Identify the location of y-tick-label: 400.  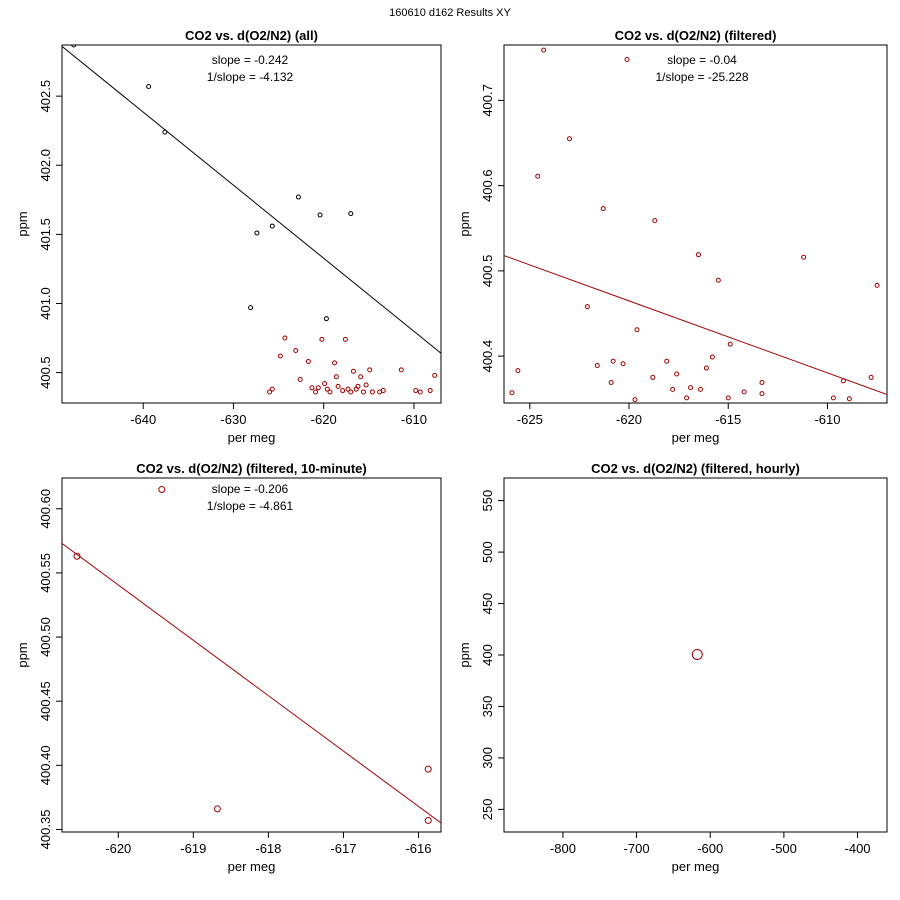
(487, 655).